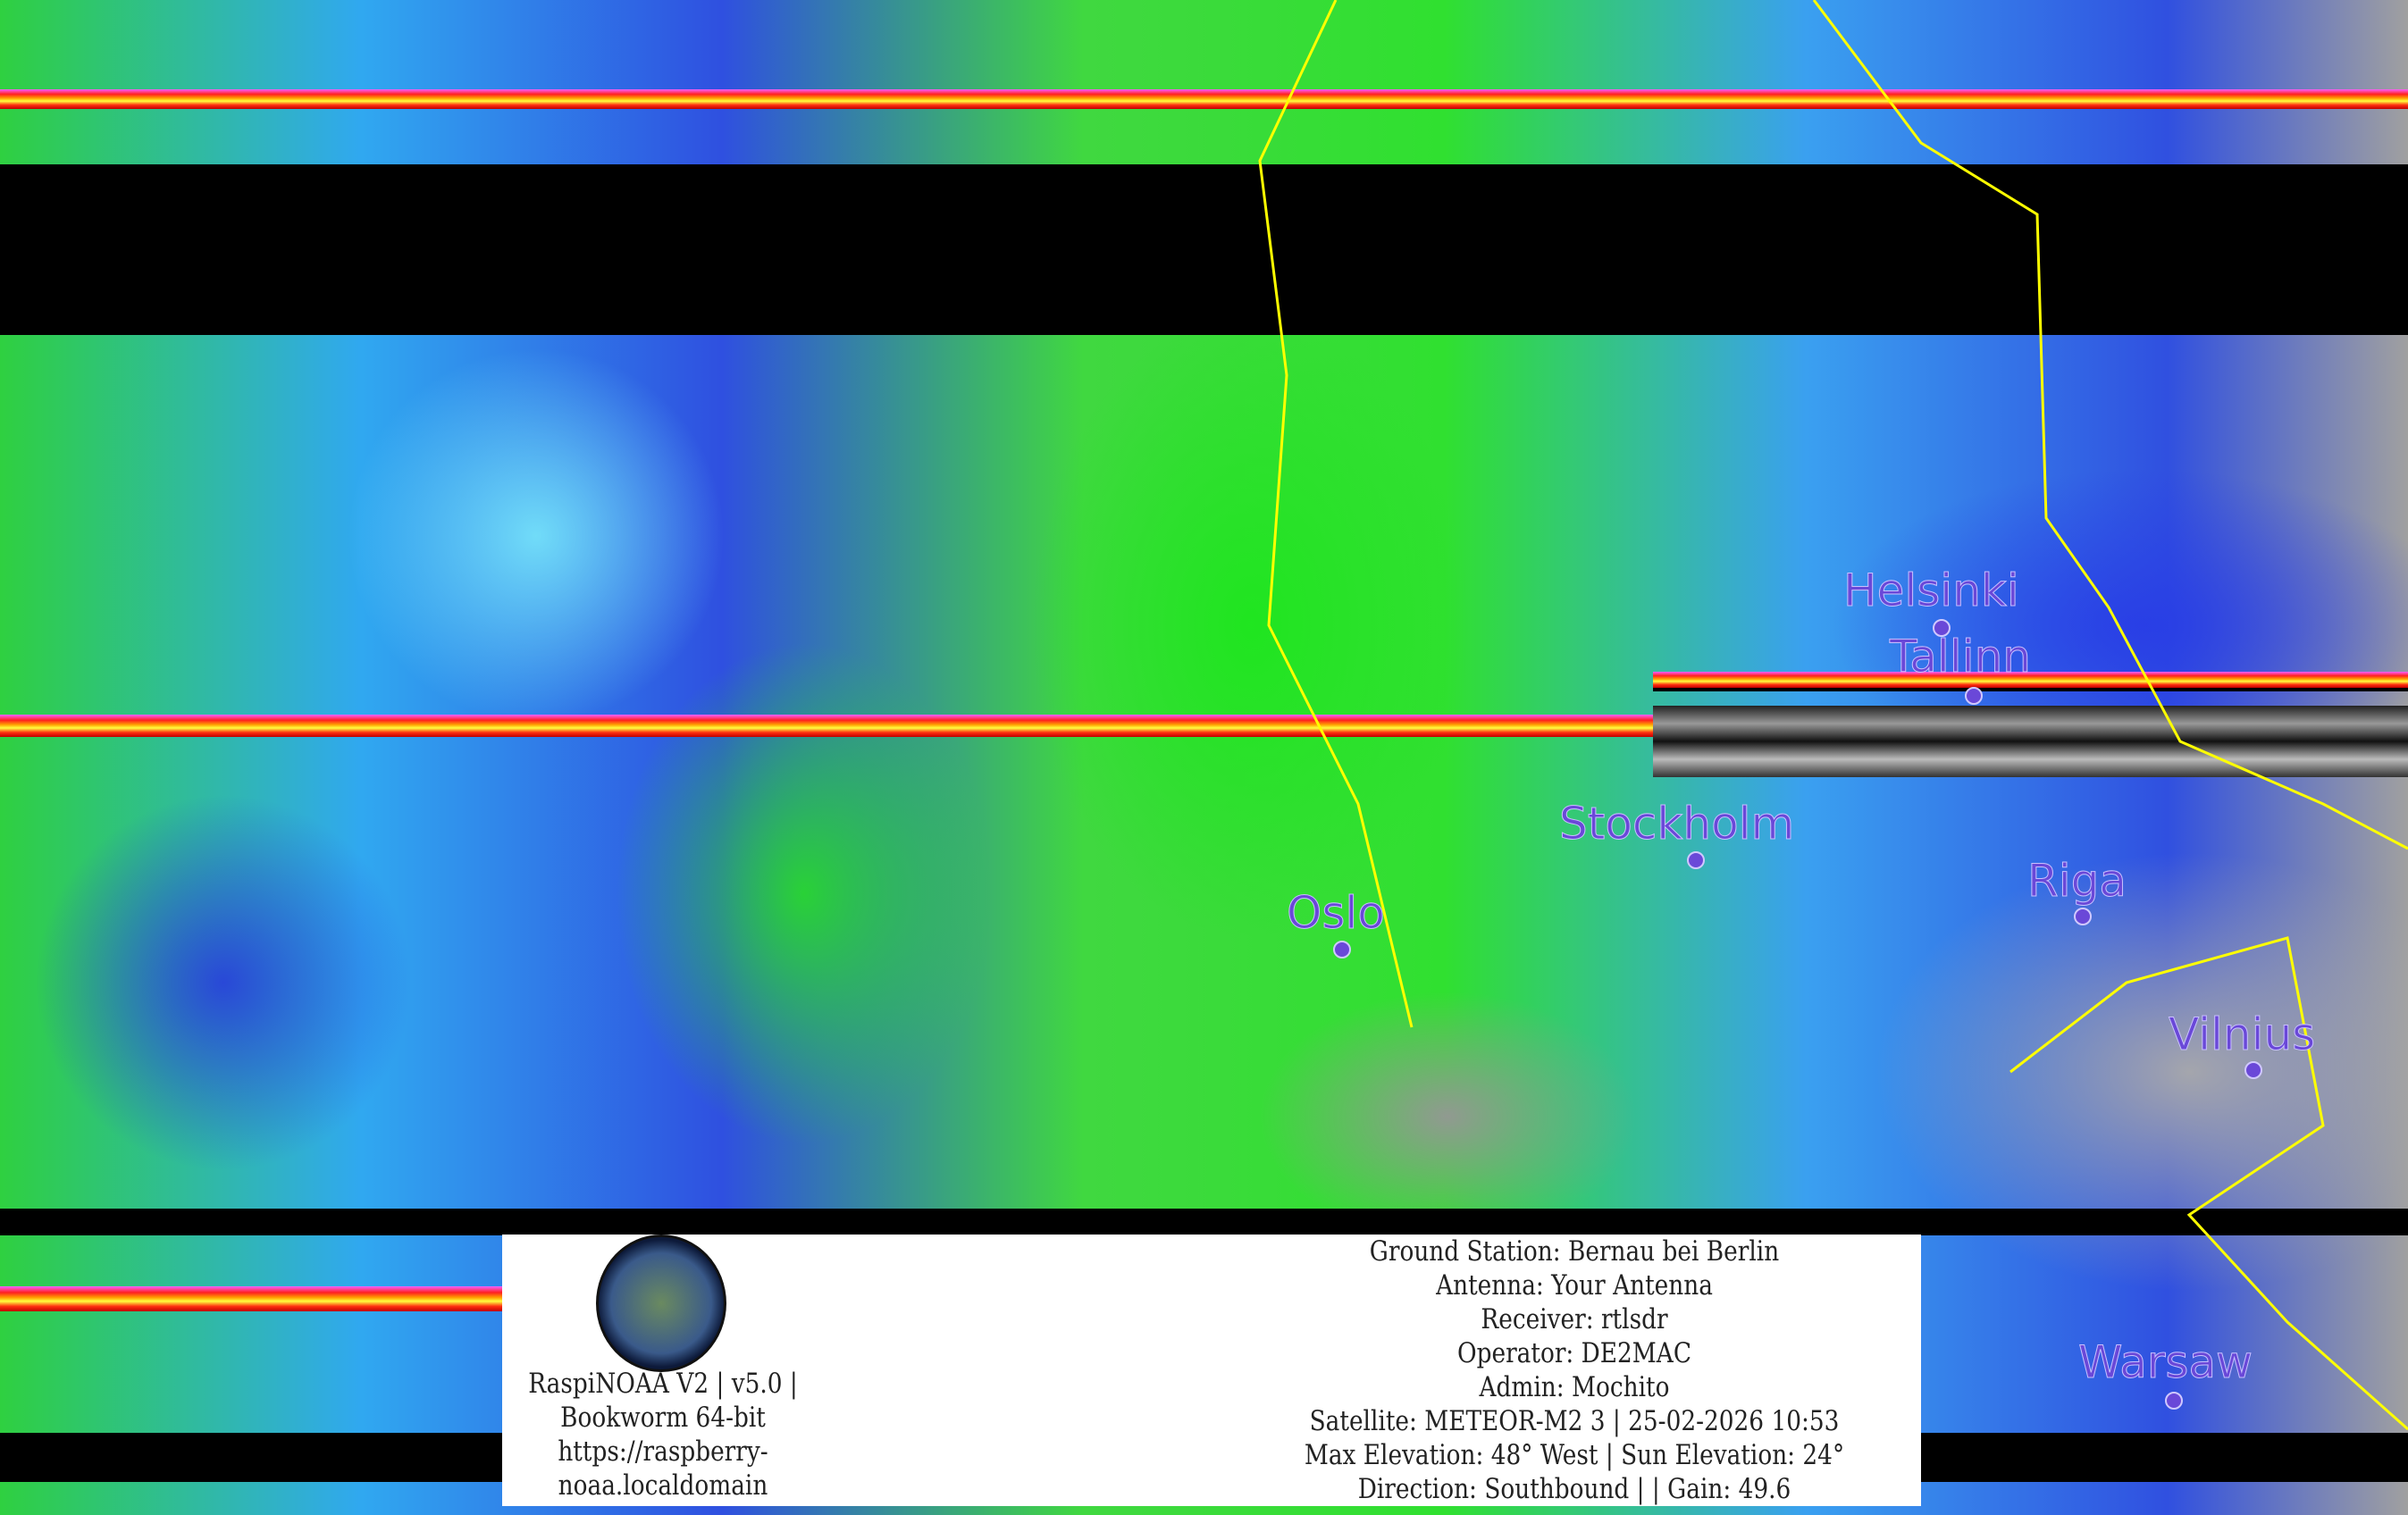 Image resolution: width=2408 pixels, height=1515 pixels. What do you see at coordinates (663, 1485) in the screenshot?
I see `software-line: noaa.localdomain` at bounding box center [663, 1485].